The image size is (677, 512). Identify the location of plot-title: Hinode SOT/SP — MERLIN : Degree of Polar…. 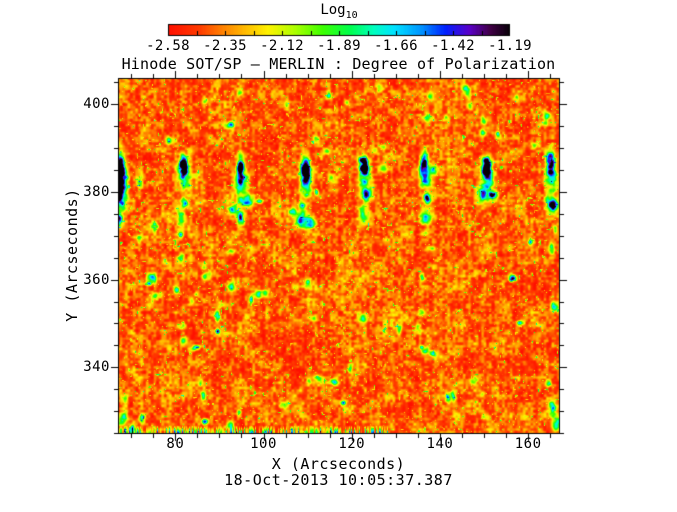
(338, 64).